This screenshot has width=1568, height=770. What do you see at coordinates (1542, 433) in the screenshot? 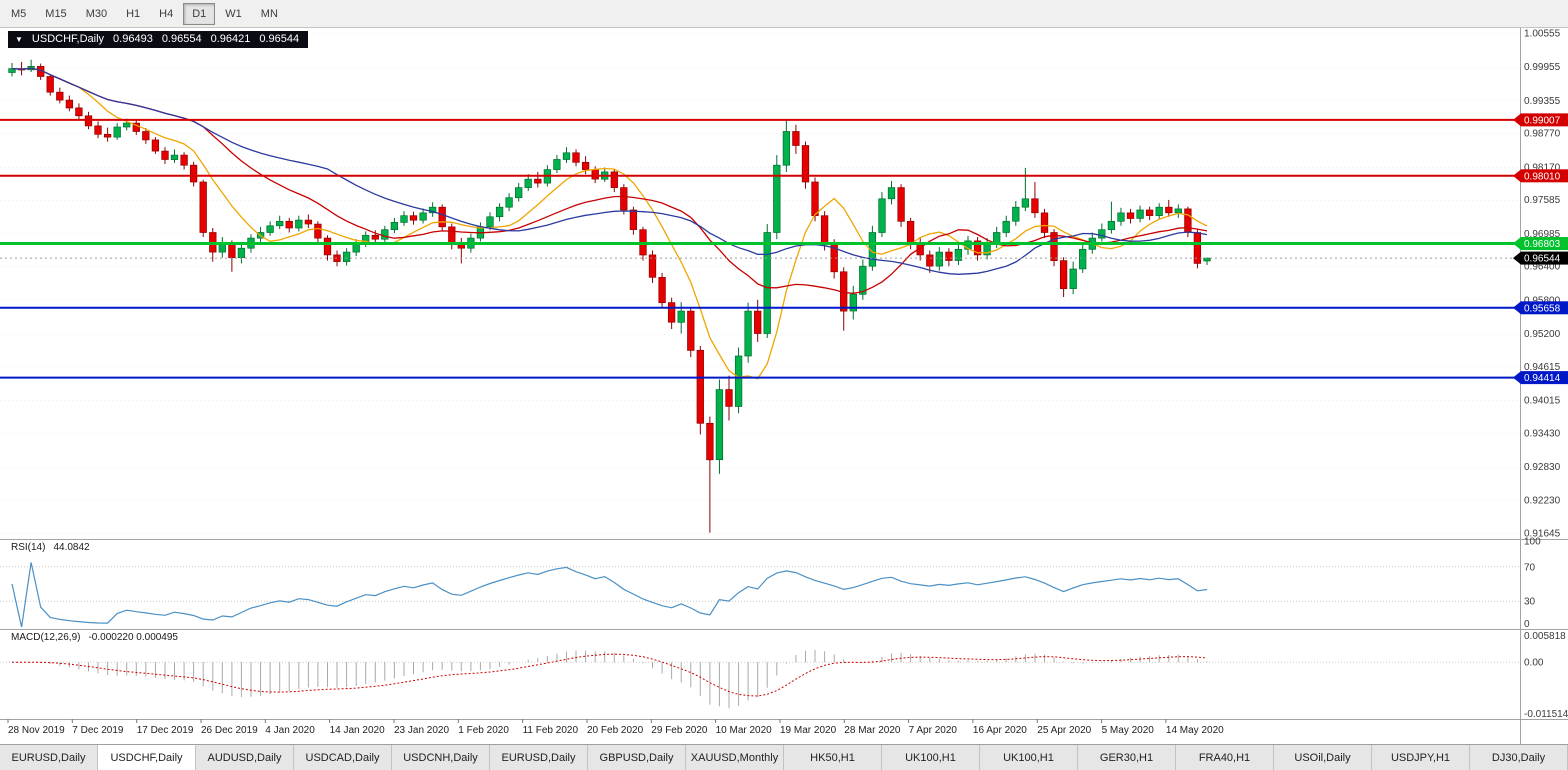
I see `price-axis-label: 0.93430` at bounding box center [1542, 433].